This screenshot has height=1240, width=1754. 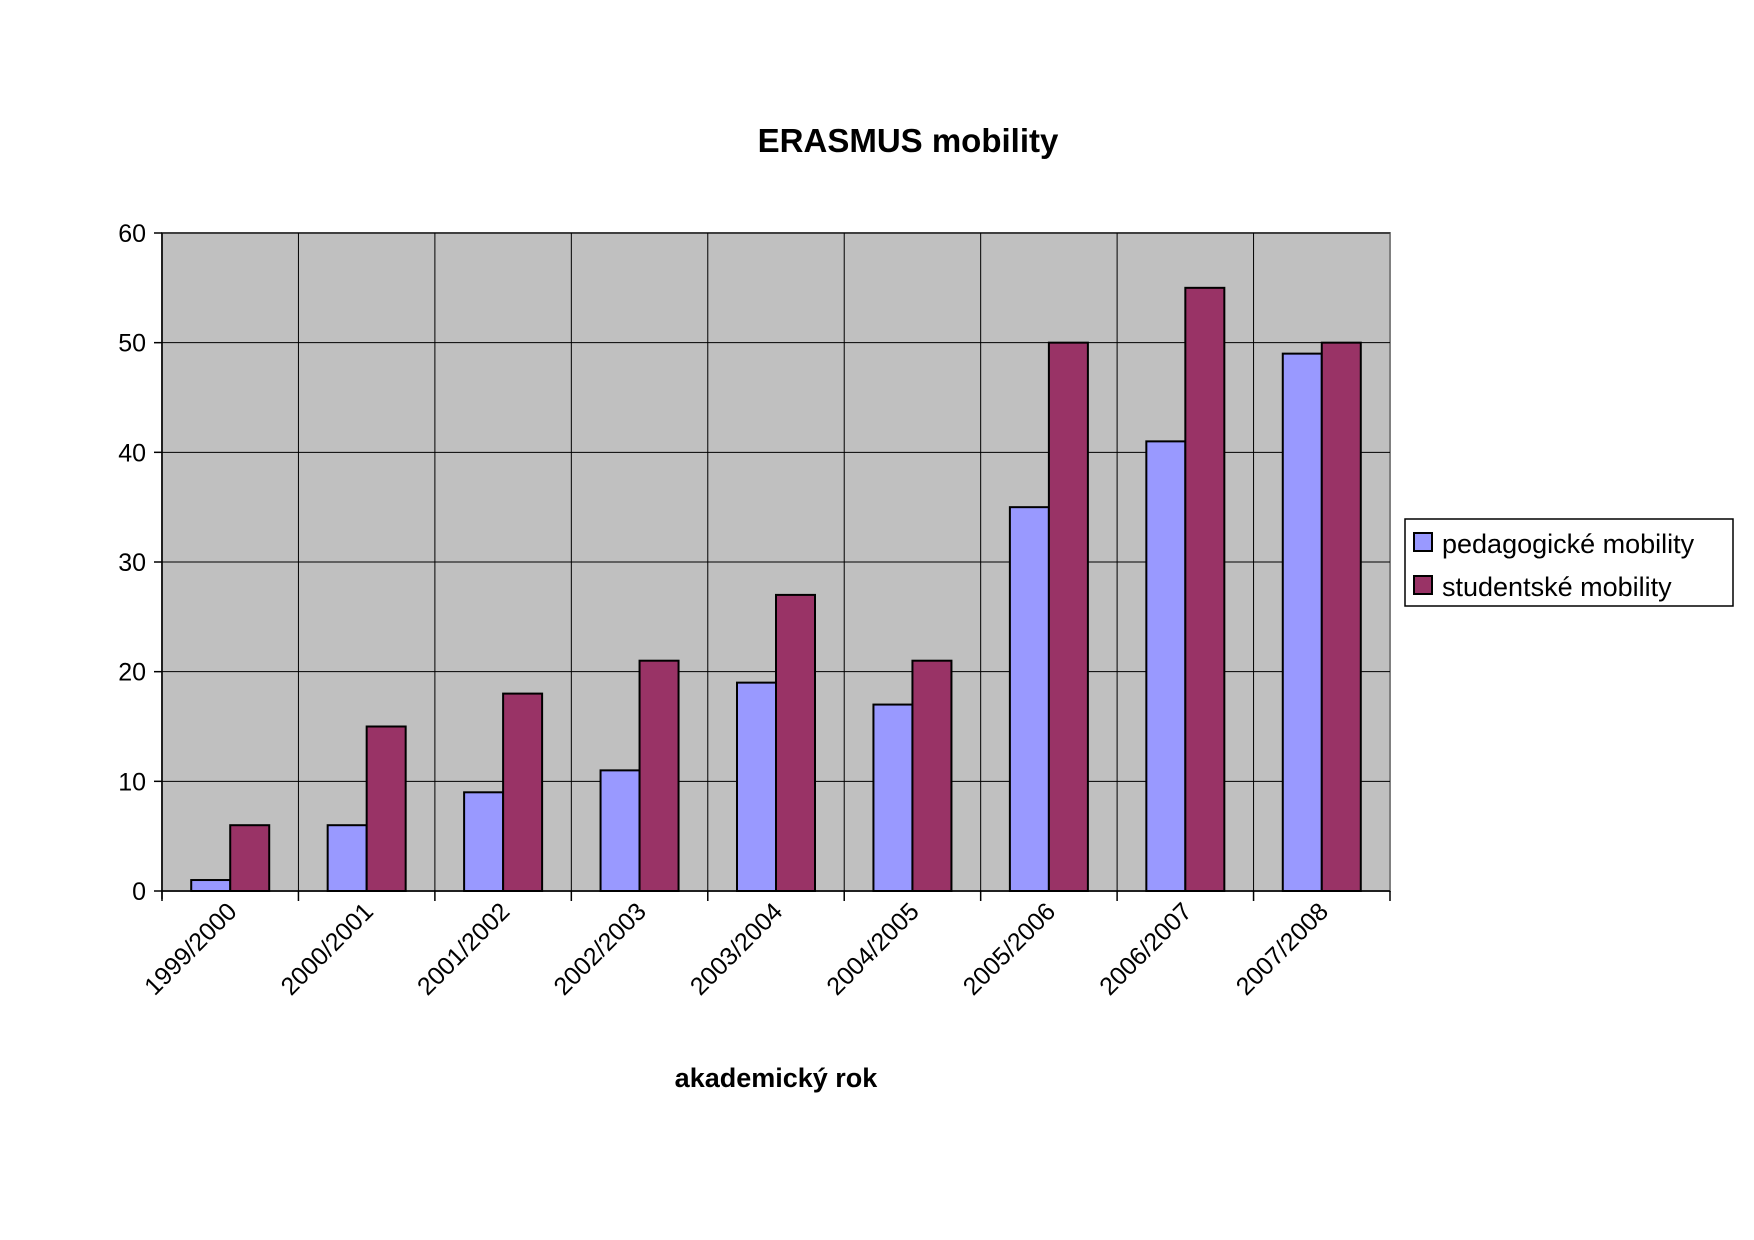 What do you see at coordinates (132, 782) in the screenshot?
I see `y-tick-label: 10` at bounding box center [132, 782].